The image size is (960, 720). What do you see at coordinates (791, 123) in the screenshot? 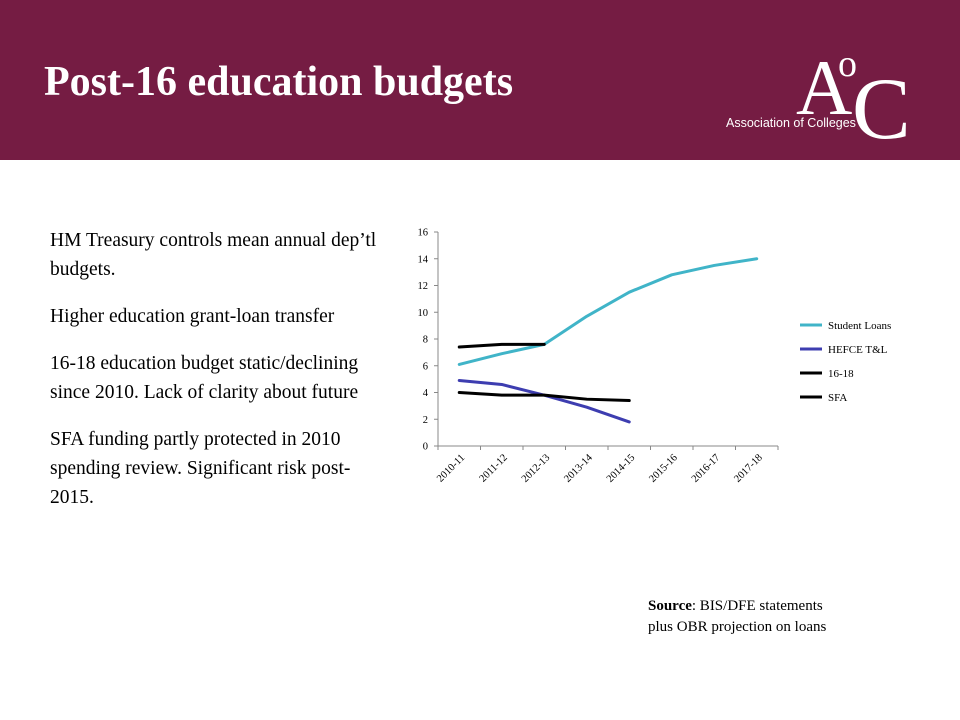
I see `logo-text: Association of Colleges` at bounding box center [791, 123].